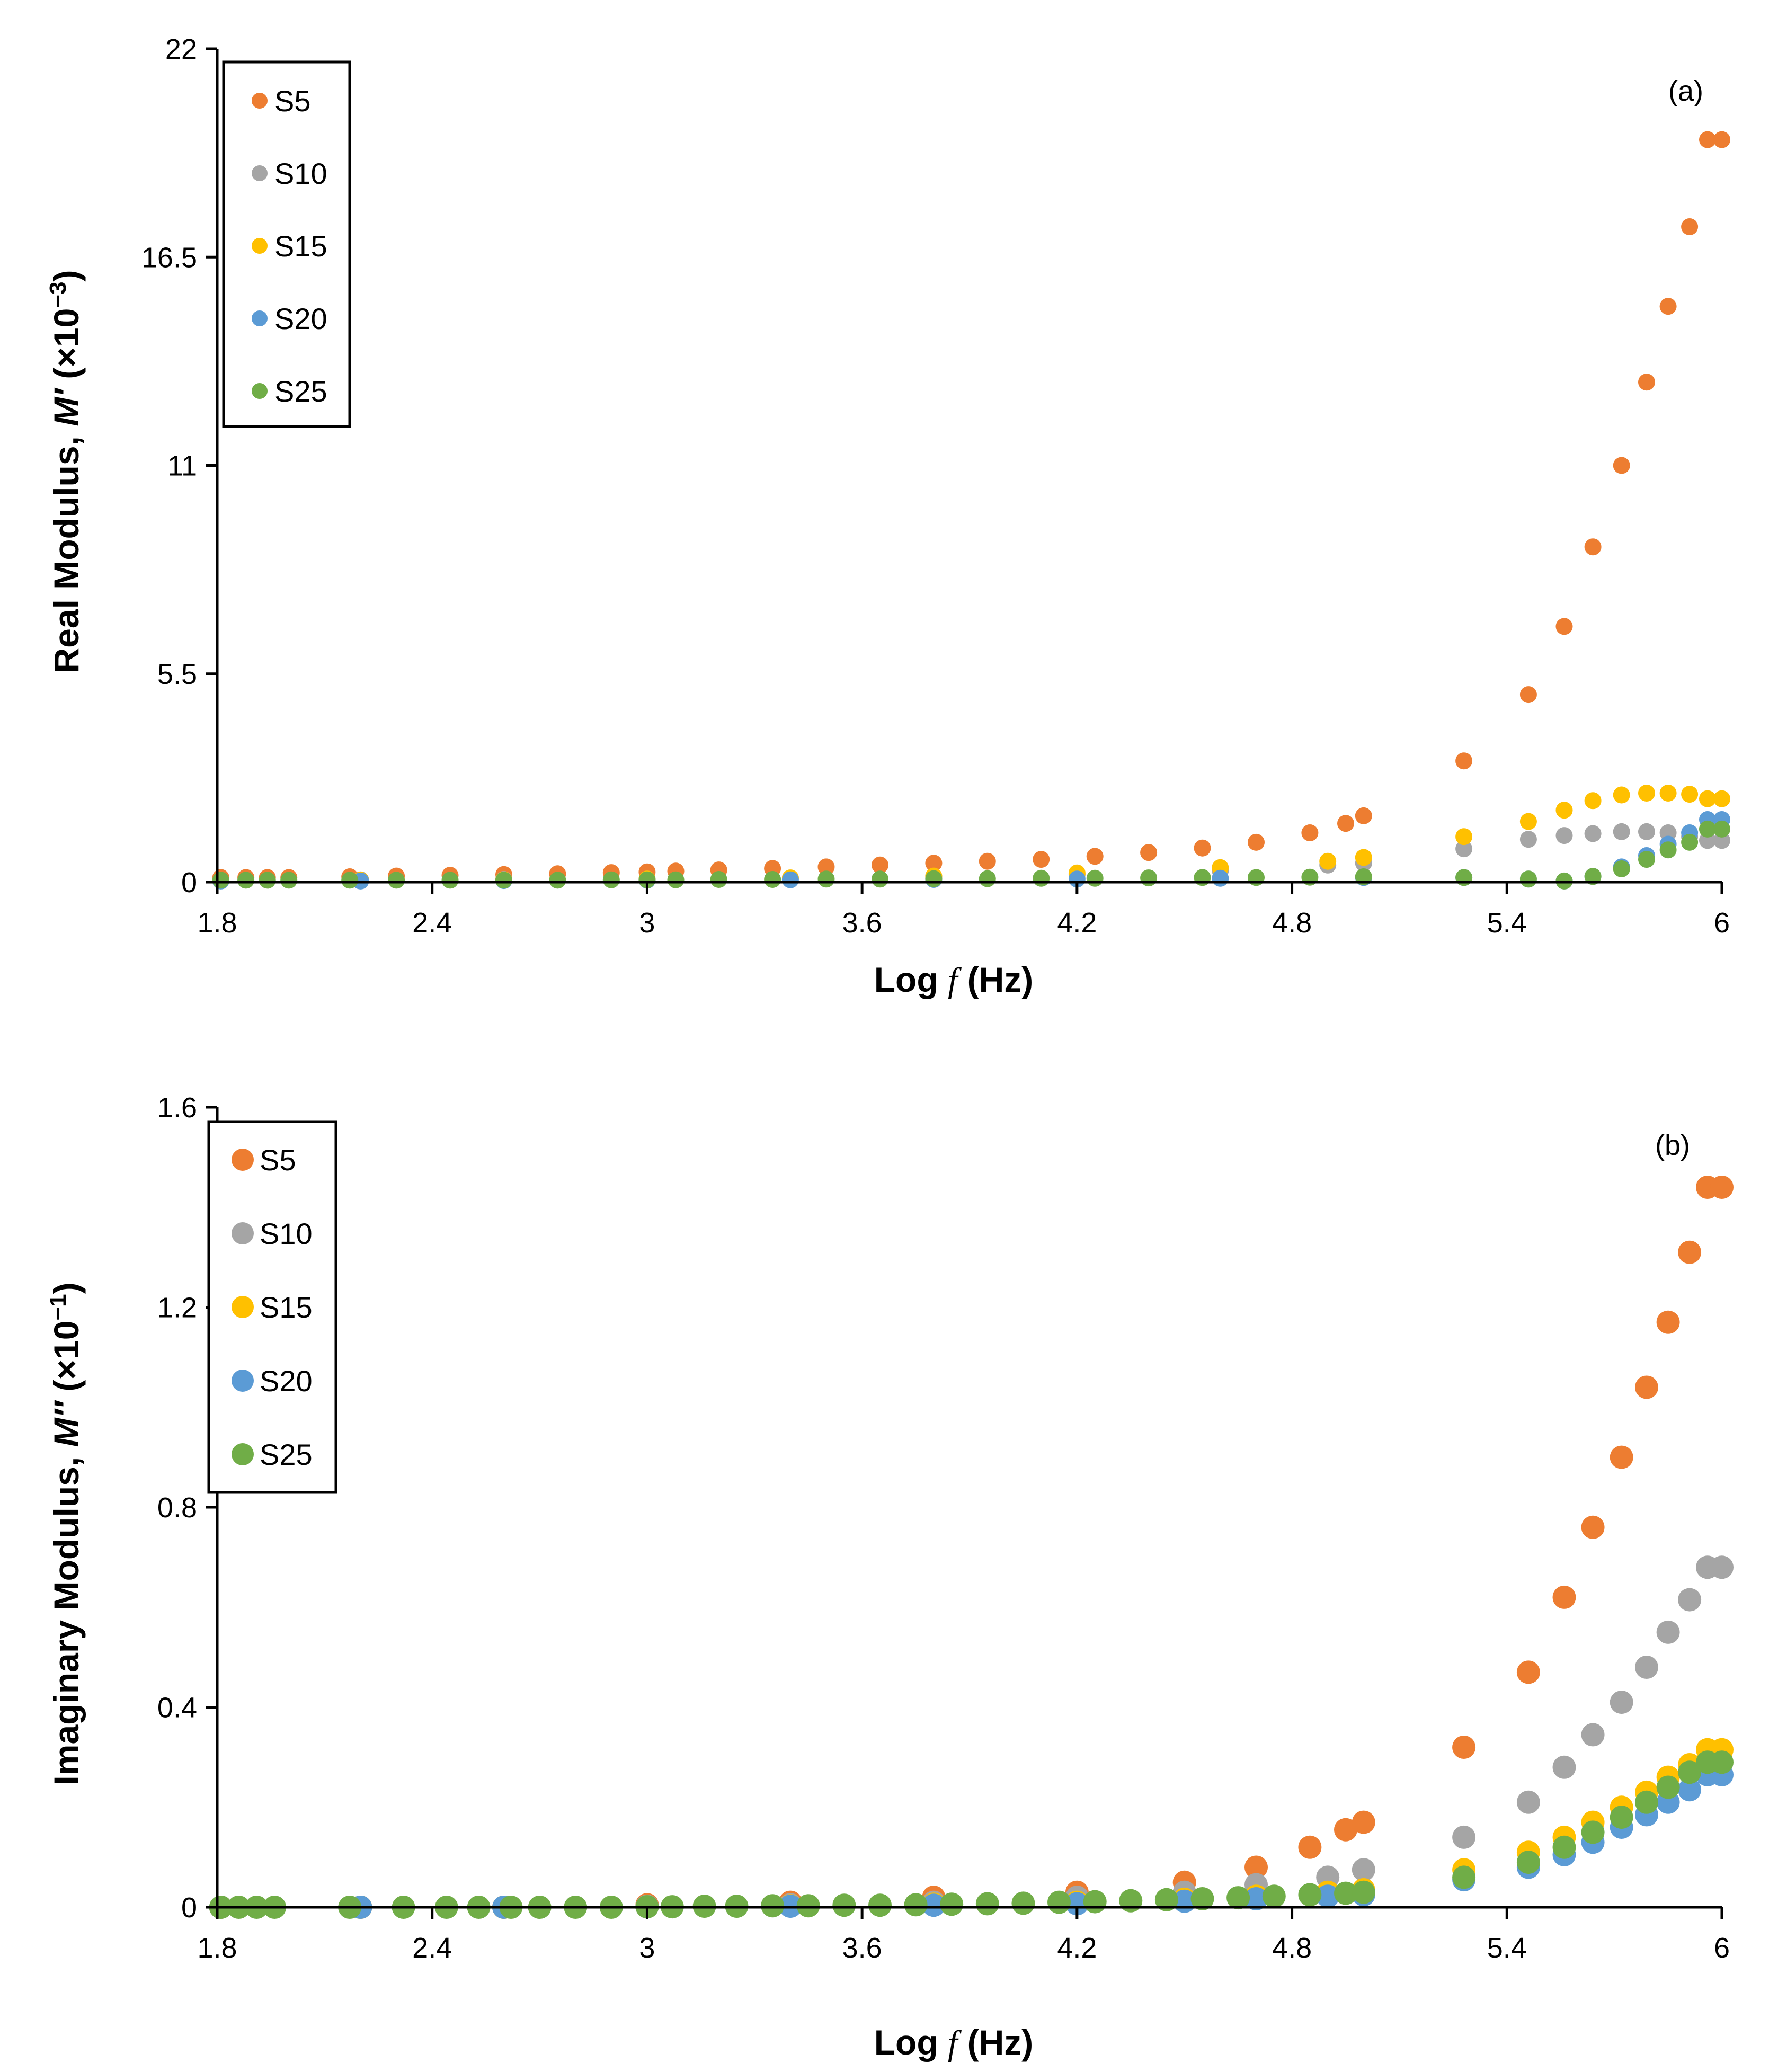 This screenshot has height=2072, width=1769. I want to click on panel-a-legend: S5 S10 S15 S20 S25, so click(286, 244).